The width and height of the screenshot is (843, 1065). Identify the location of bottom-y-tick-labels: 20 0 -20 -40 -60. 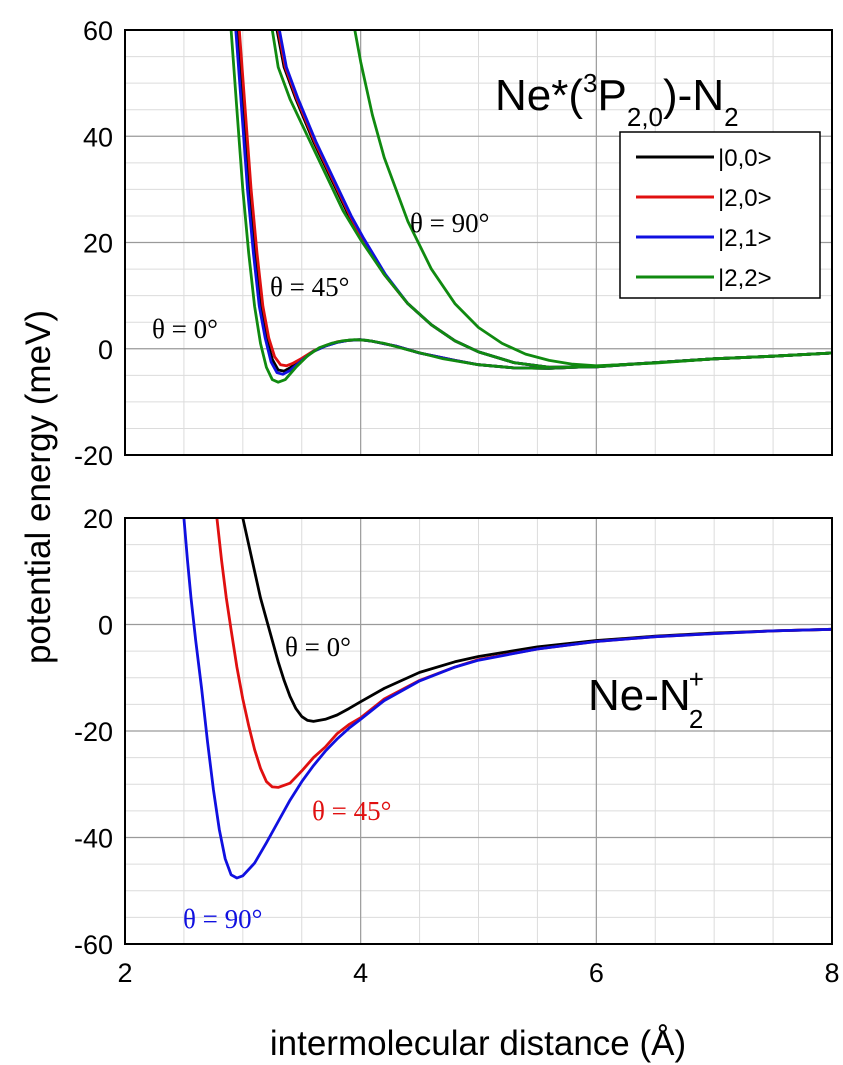
(93, 732).